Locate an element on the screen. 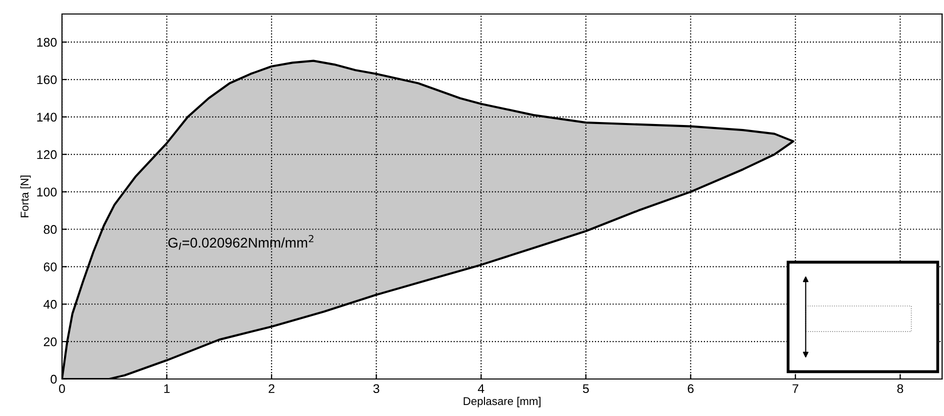 The height and width of the screenshot is (416, 944). x-tick-label: 2 is located at coordinates (271, 388).